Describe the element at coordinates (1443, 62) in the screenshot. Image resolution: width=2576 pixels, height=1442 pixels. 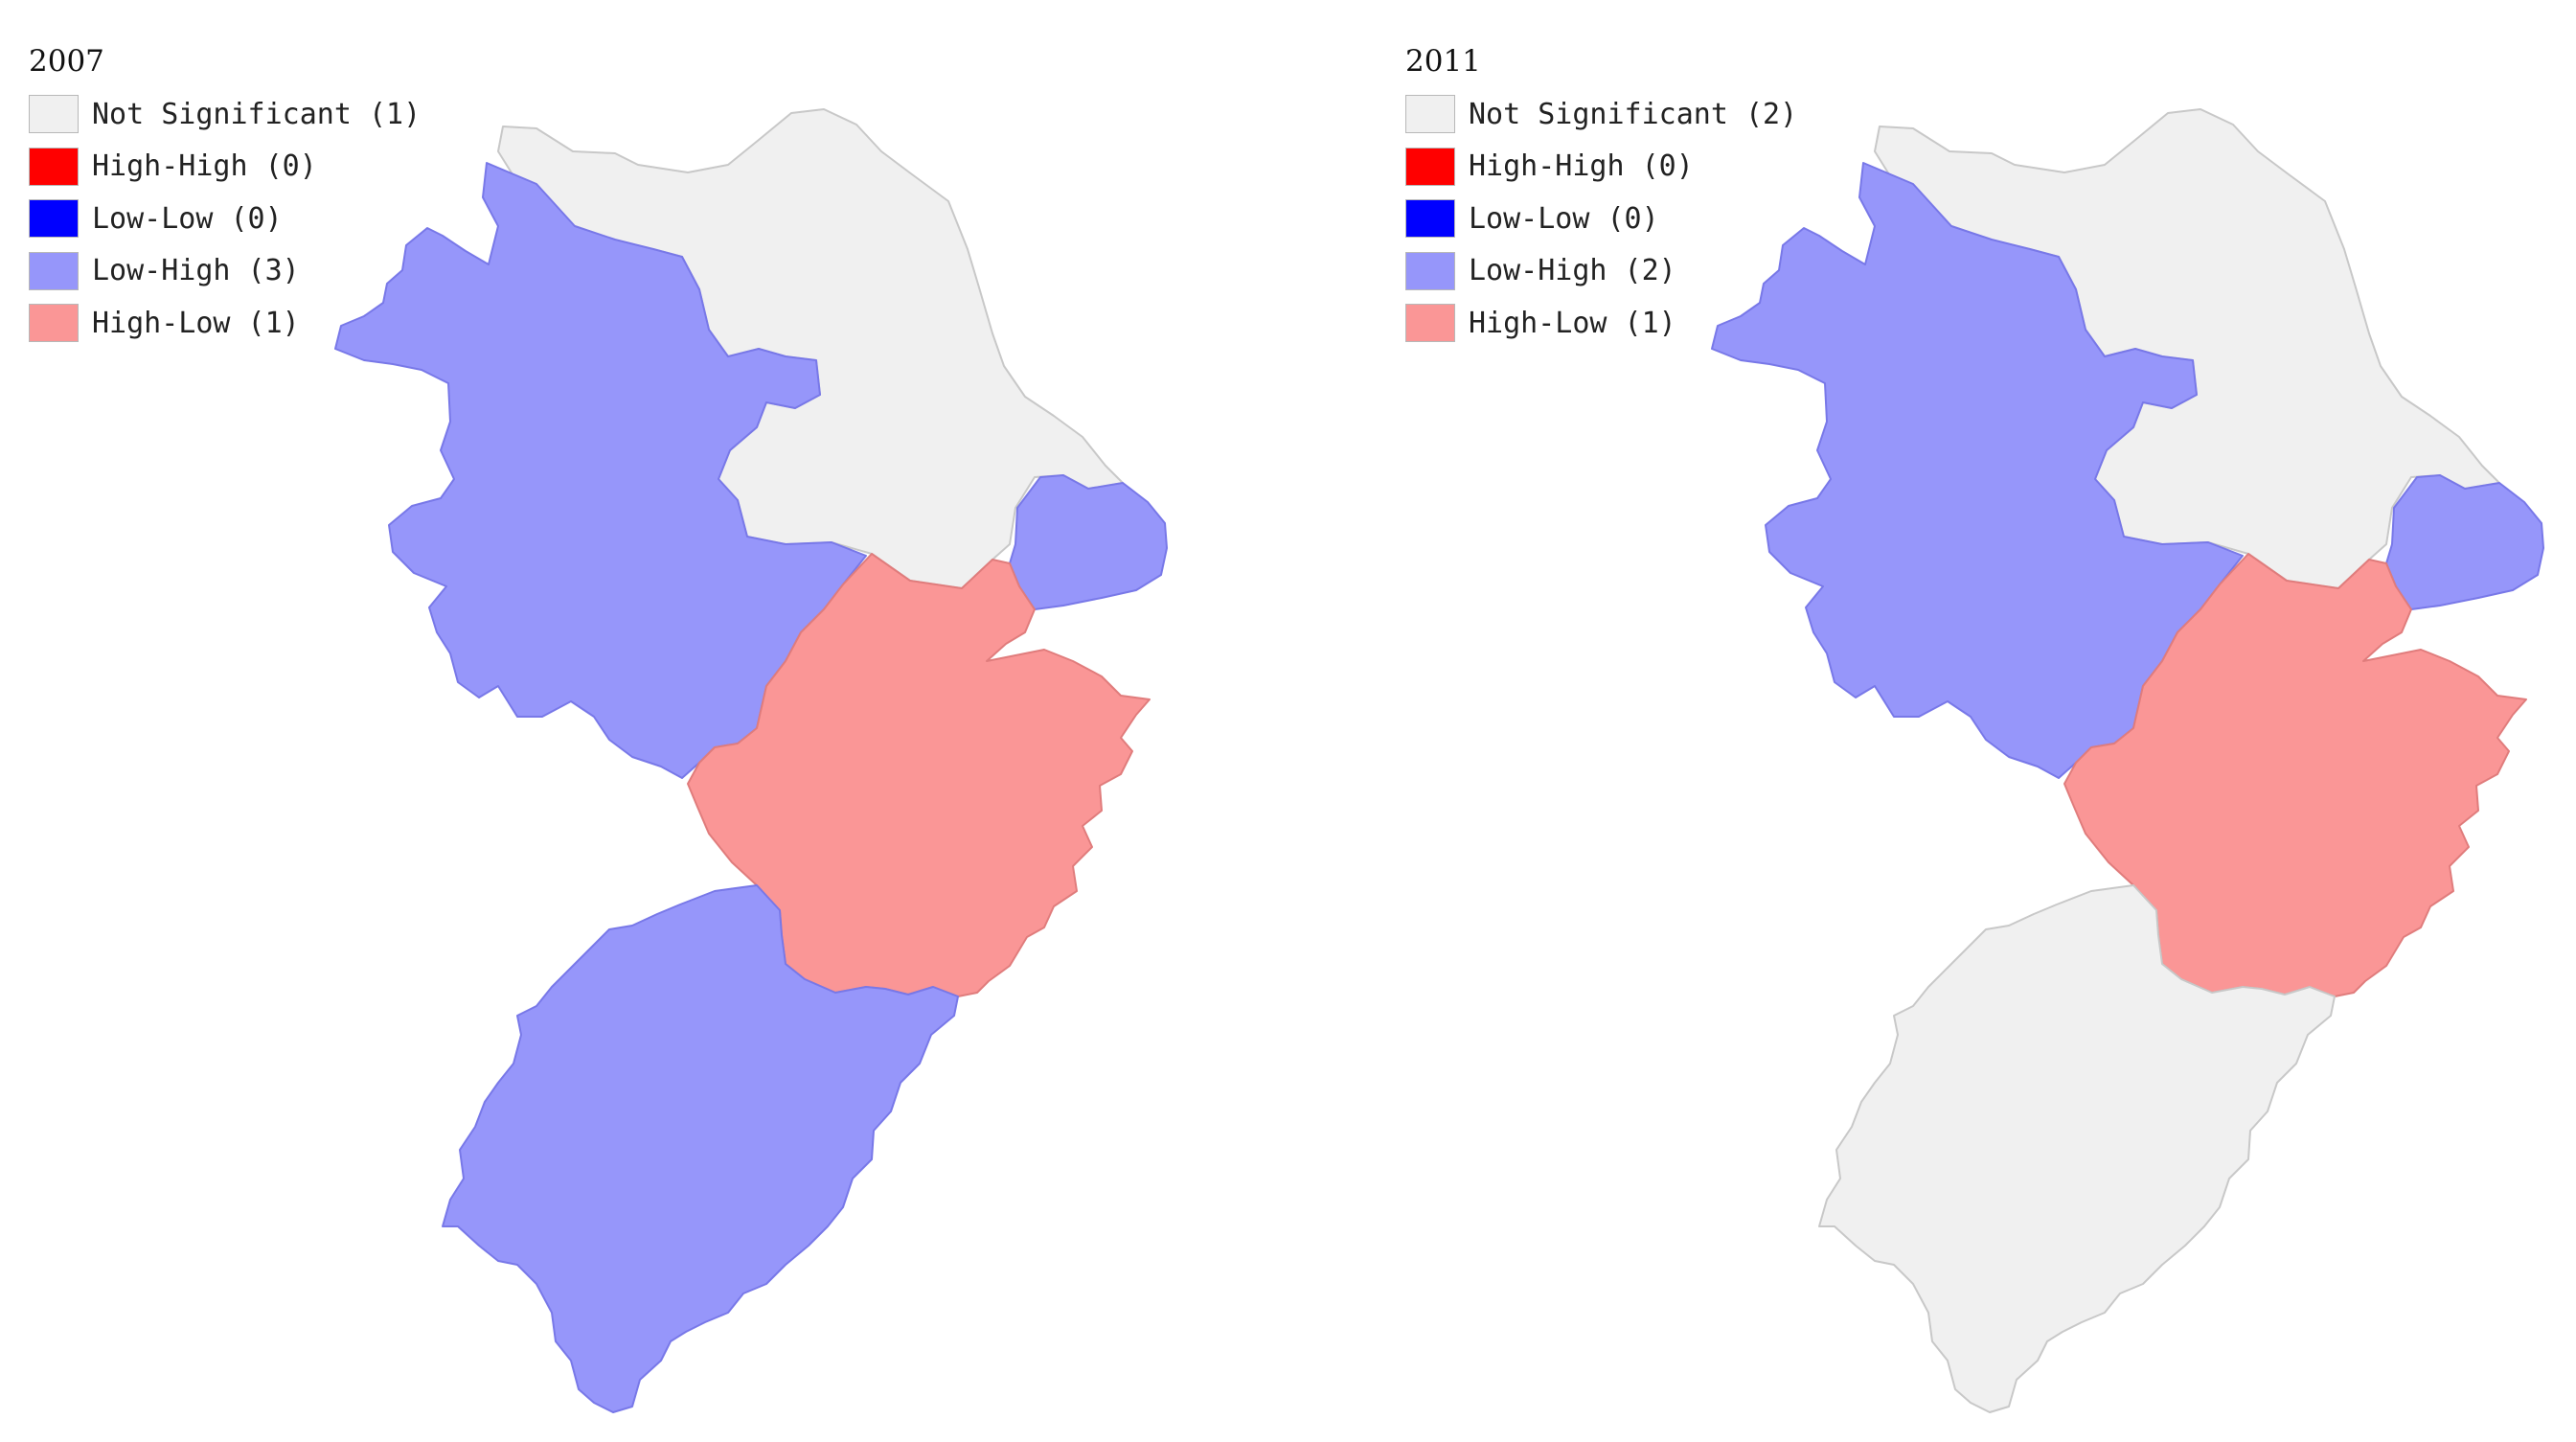
I see `map-title: 2011` at that location.